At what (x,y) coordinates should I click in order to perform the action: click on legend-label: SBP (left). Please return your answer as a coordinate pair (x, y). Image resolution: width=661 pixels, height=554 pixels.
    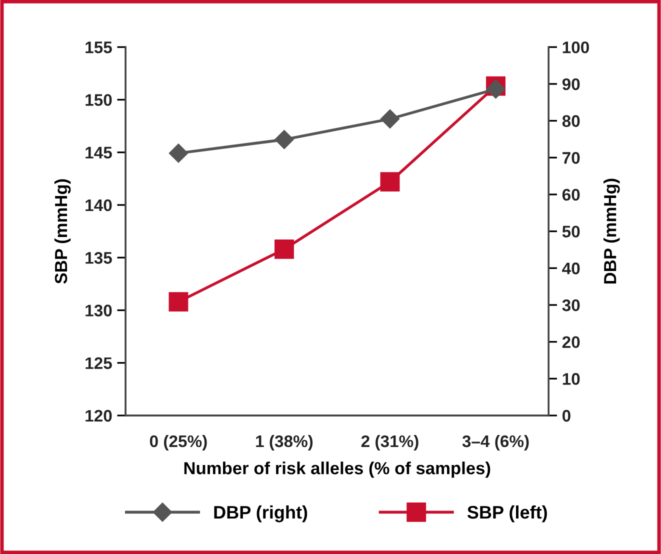
    Looking at the image, I should click on (507, 513).